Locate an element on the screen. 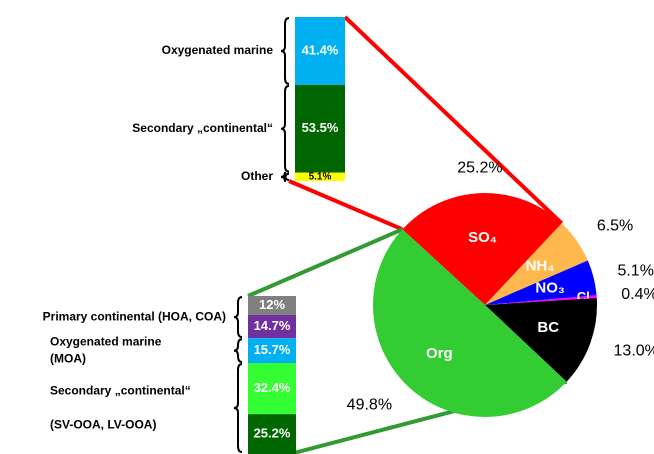  segment-label: 5.1% is located at coordinates (320, 176).